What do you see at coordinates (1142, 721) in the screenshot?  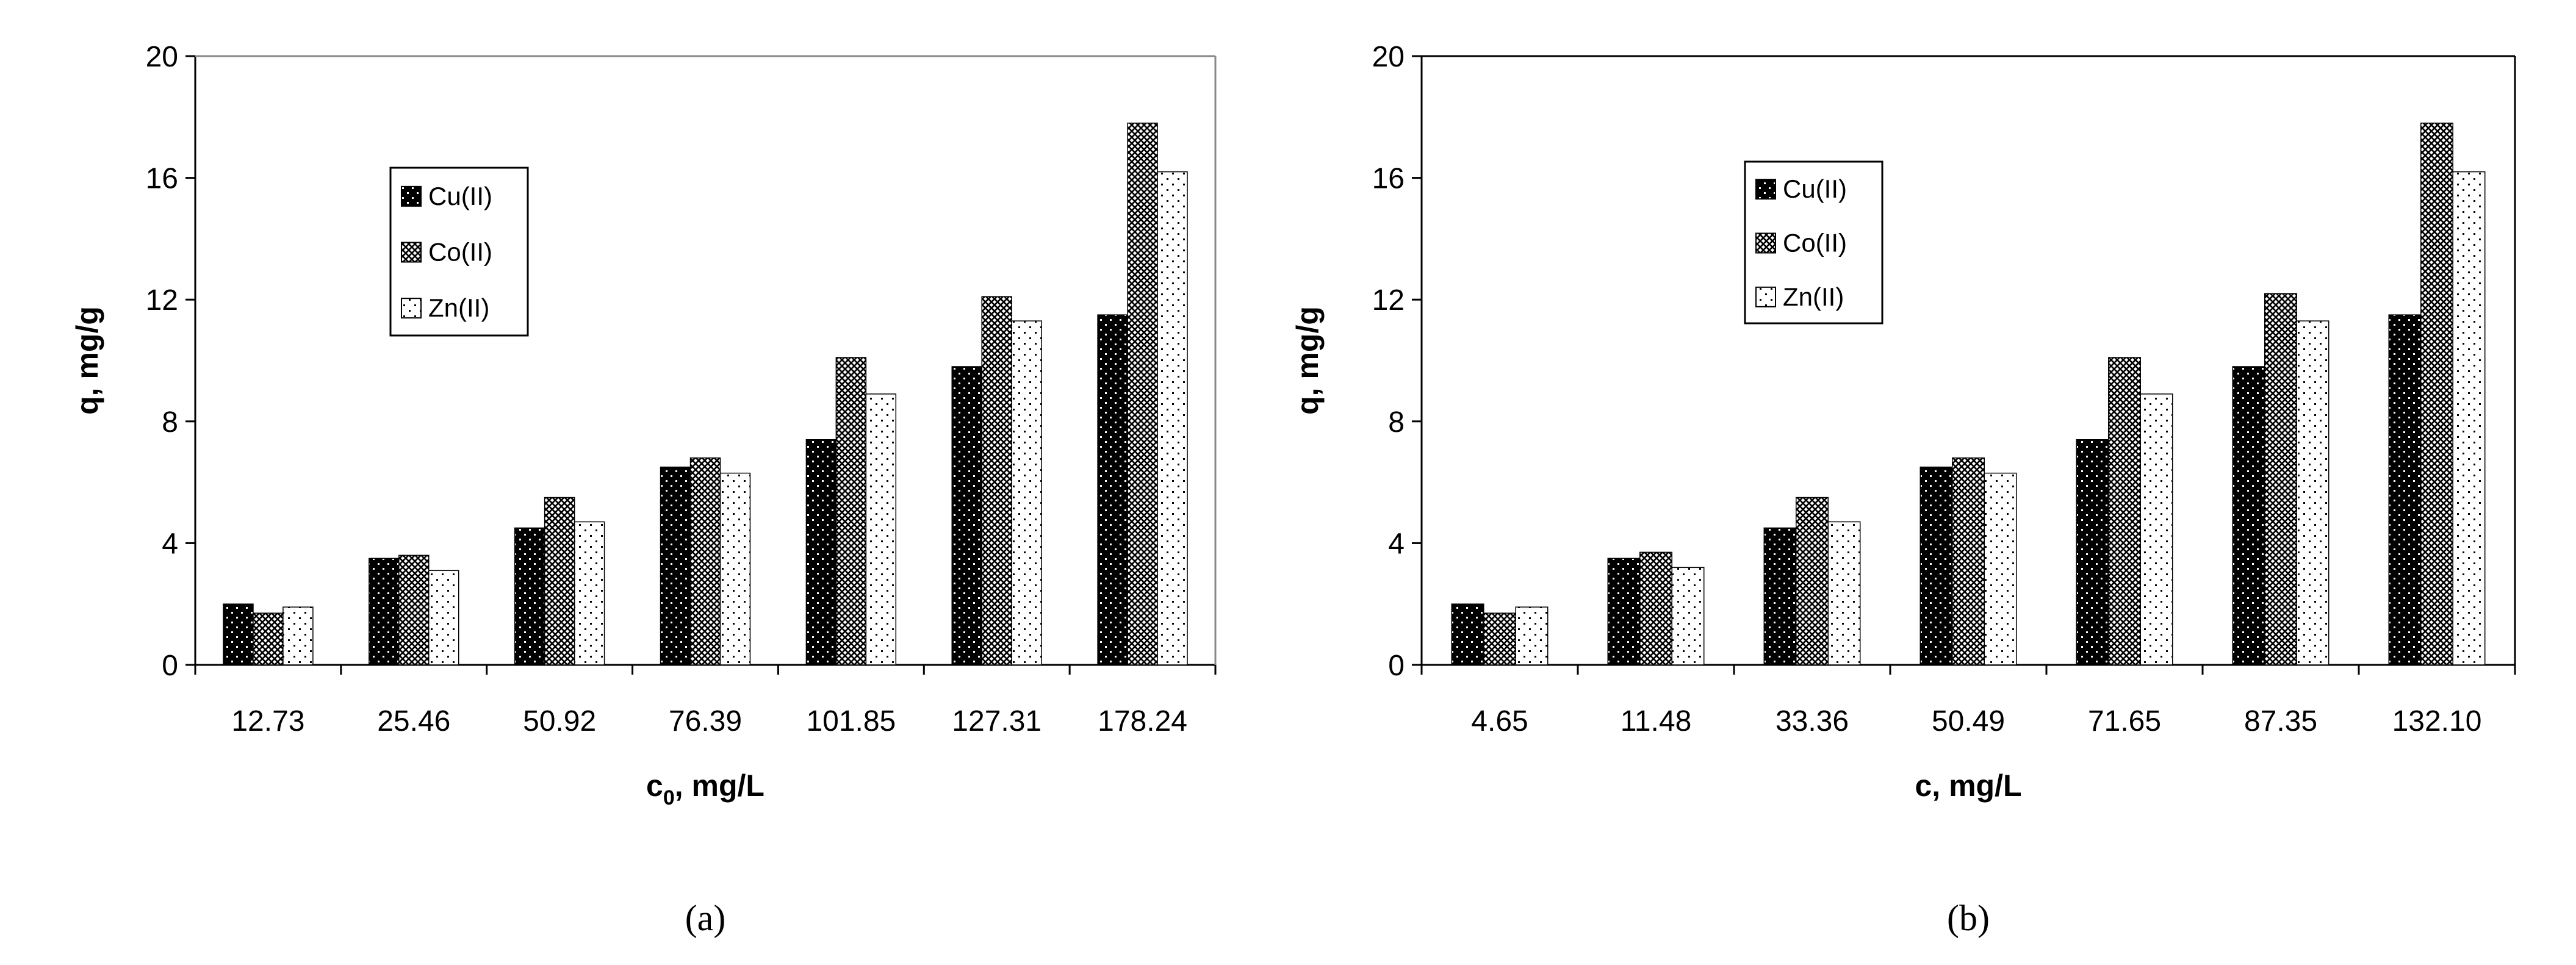 I see `x-tick-label: 178.24` at bounding box center [1142, 721].